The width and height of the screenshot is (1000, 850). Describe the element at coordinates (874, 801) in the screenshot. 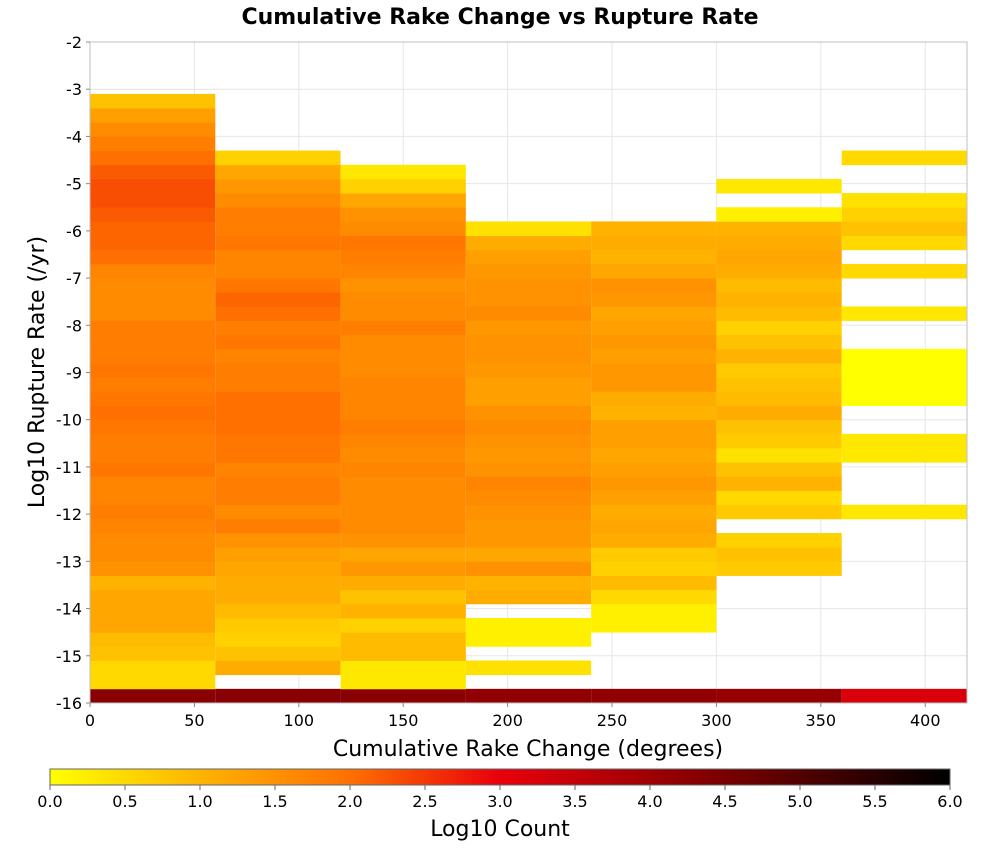

I see `colorbar-tick-label: 5.5` at that location.